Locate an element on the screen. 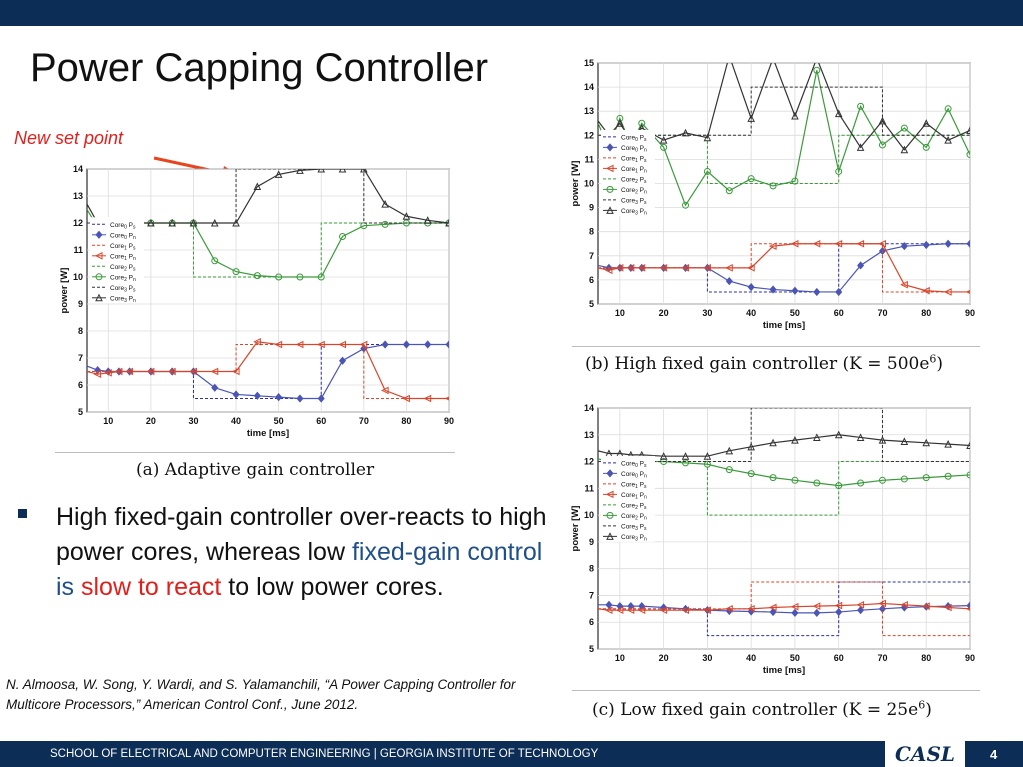 Image resolution: width=1023 pixels, height=767 pixels. chart-c-caption: (c) Low fixed gain controller (K = 25e6) is located at coordinates (762, 709).